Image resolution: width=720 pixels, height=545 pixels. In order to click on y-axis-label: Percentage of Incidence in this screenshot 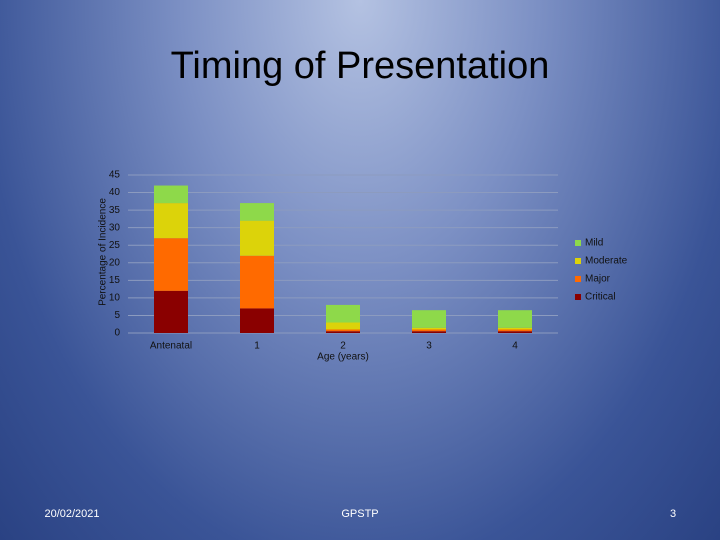, I will do `click(103, 252)`.